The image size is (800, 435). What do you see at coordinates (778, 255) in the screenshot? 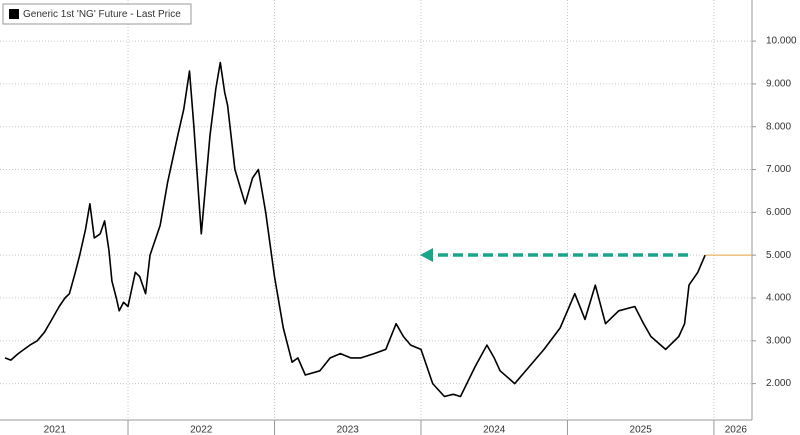
I see `y-tick-label: 5.000` at bounding box center [778, 255].